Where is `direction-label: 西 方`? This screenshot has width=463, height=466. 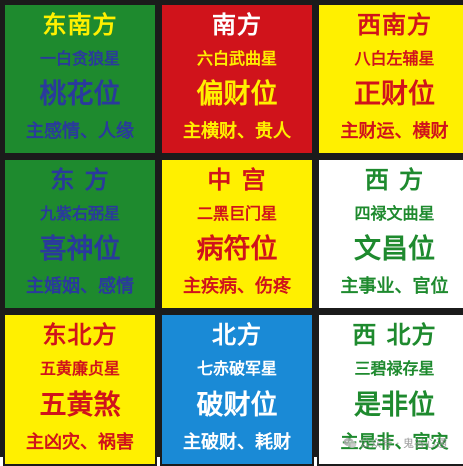 direction-label: 西 方 is located at coordinates (394, 180).